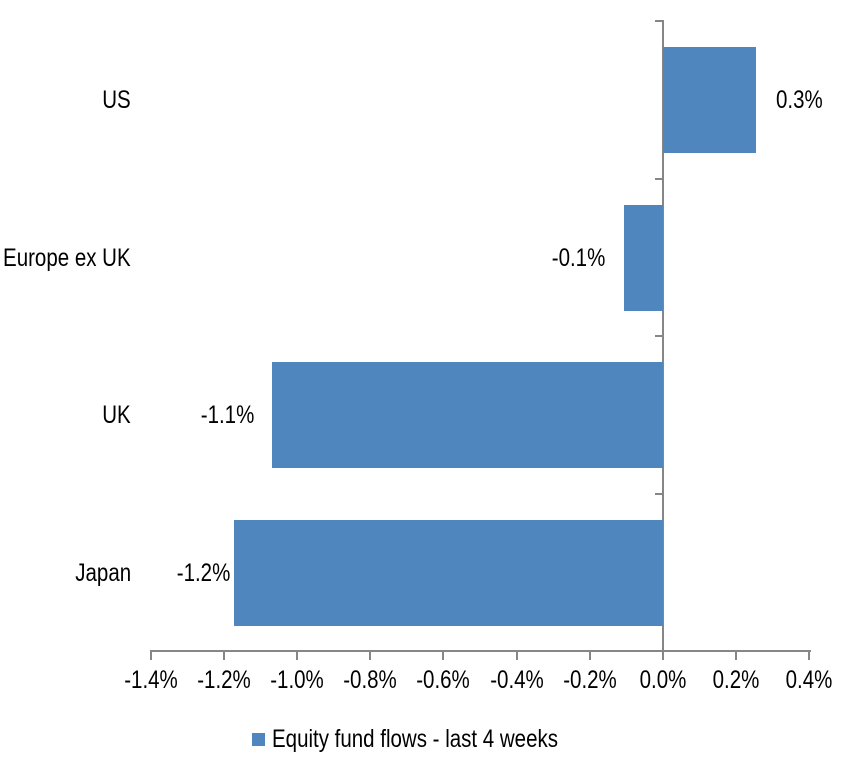 This screenshot has width=852, height=757. I want to click on legend-swatch, so click(258, 739).